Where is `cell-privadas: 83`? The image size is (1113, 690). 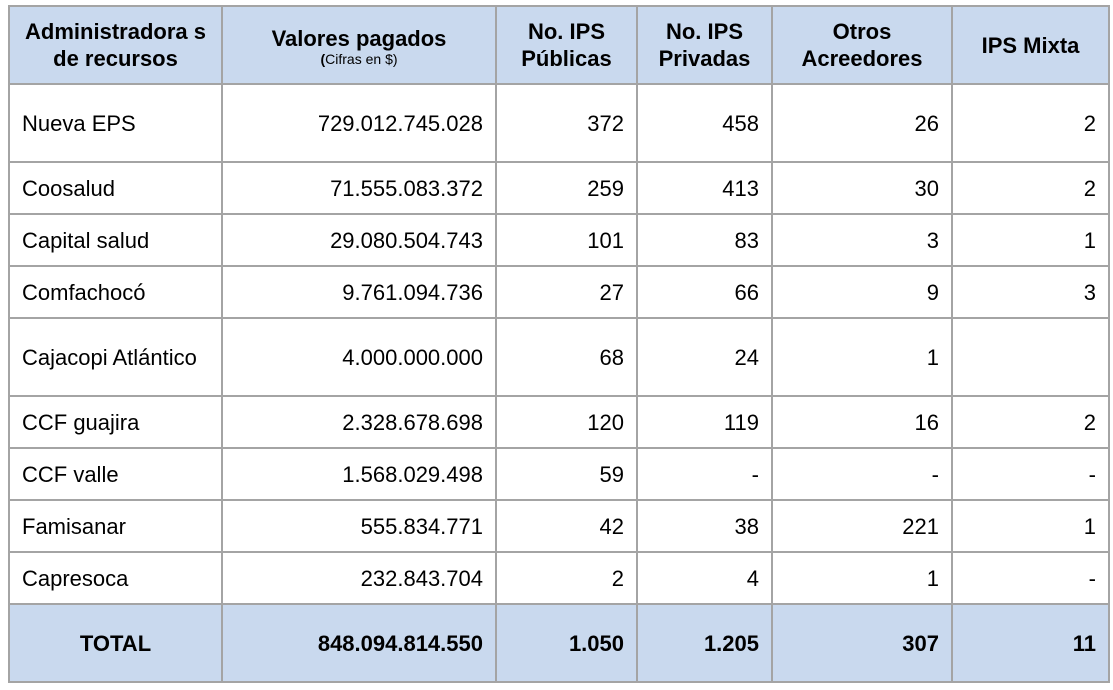
cell-privadas: 83 is located at coordinates (704, 240).